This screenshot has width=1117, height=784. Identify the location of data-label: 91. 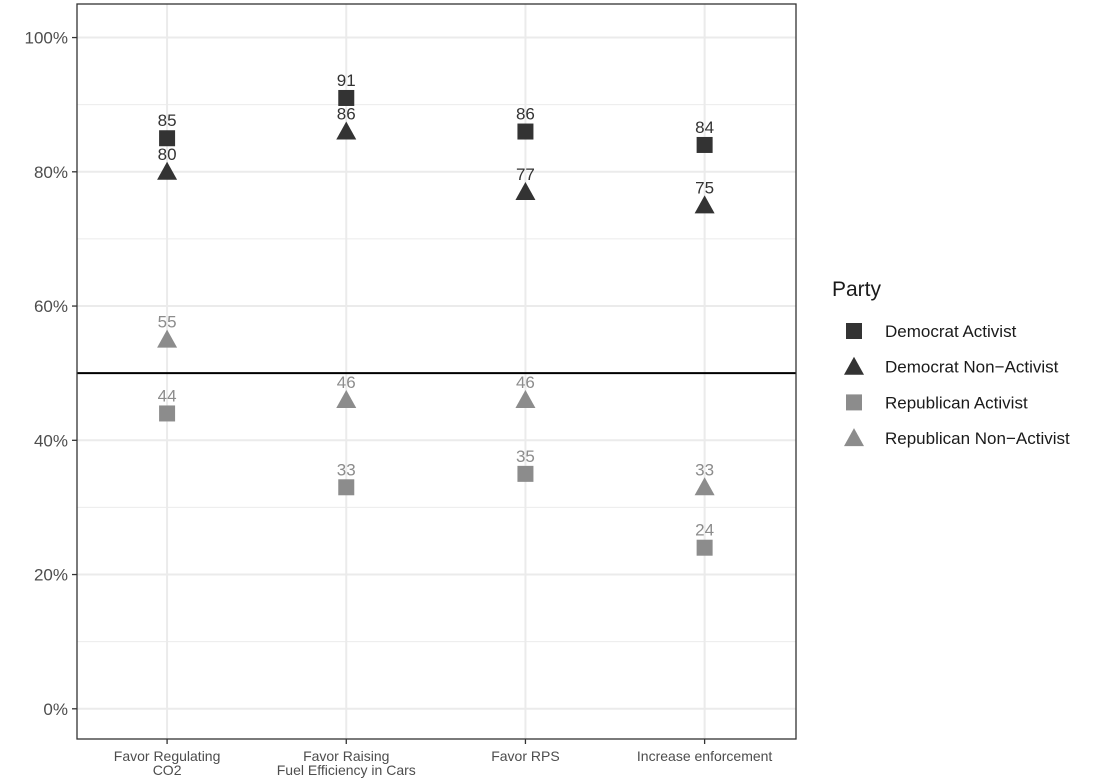
(346, 80).